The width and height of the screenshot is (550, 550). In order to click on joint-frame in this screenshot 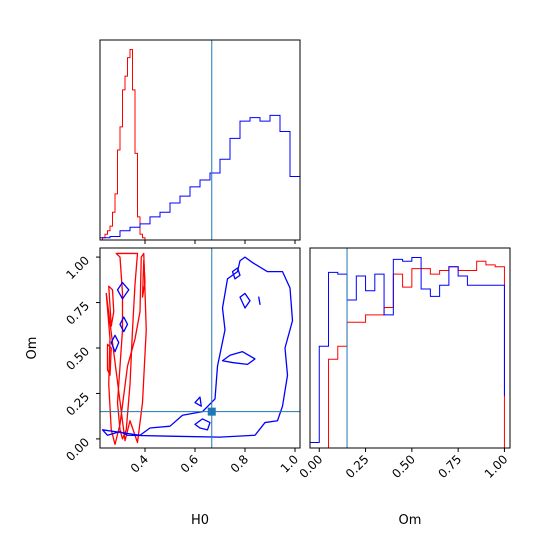, I will do `click(200, 348)`.